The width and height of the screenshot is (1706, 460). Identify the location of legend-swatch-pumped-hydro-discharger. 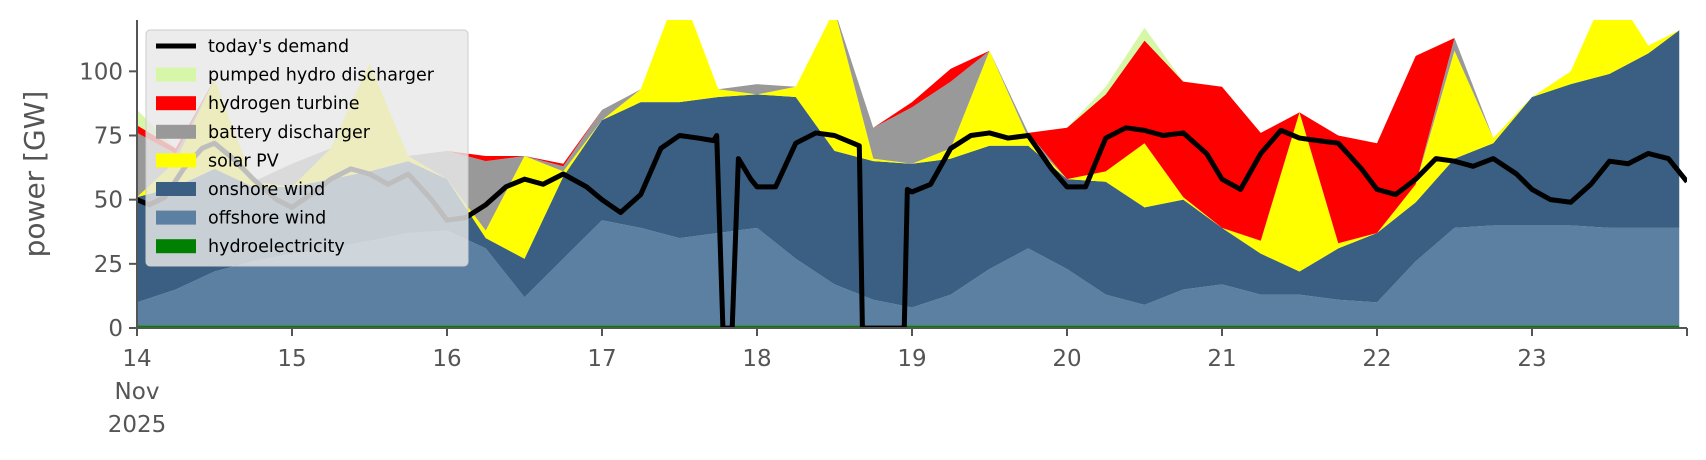
(176, 74).